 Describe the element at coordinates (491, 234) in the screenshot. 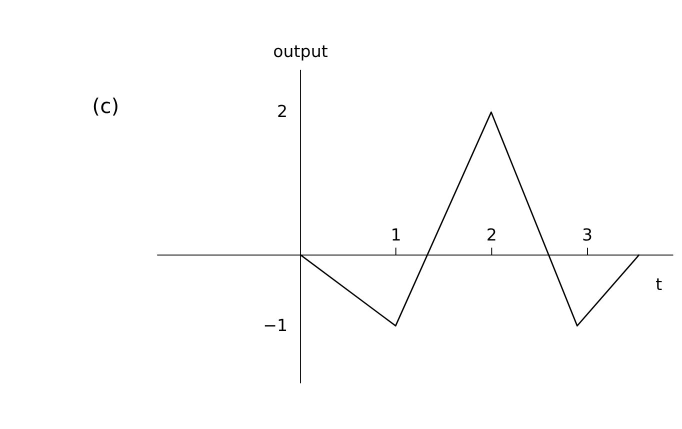

I see `x-tick-label: 2` at that location.